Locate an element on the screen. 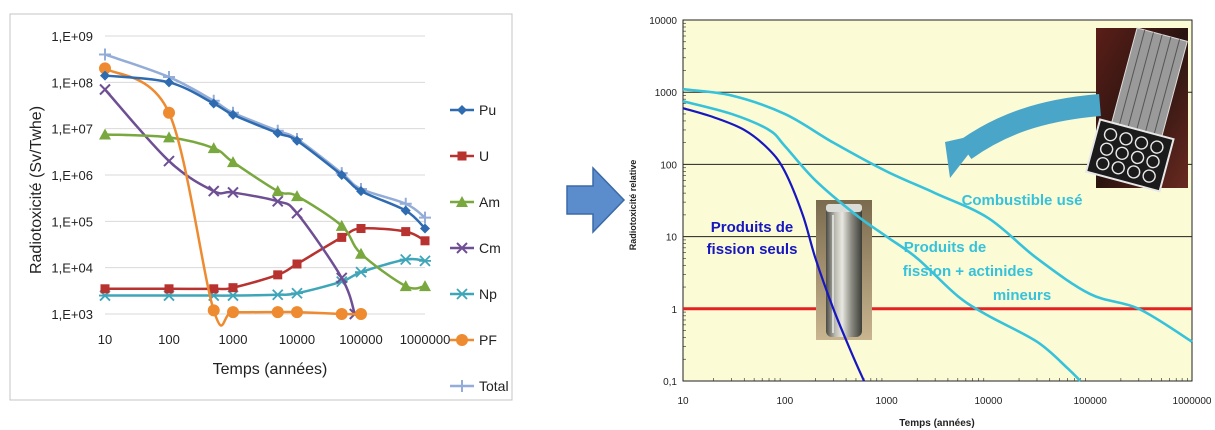  left-series-line-am is located at coordinates (265, 211).